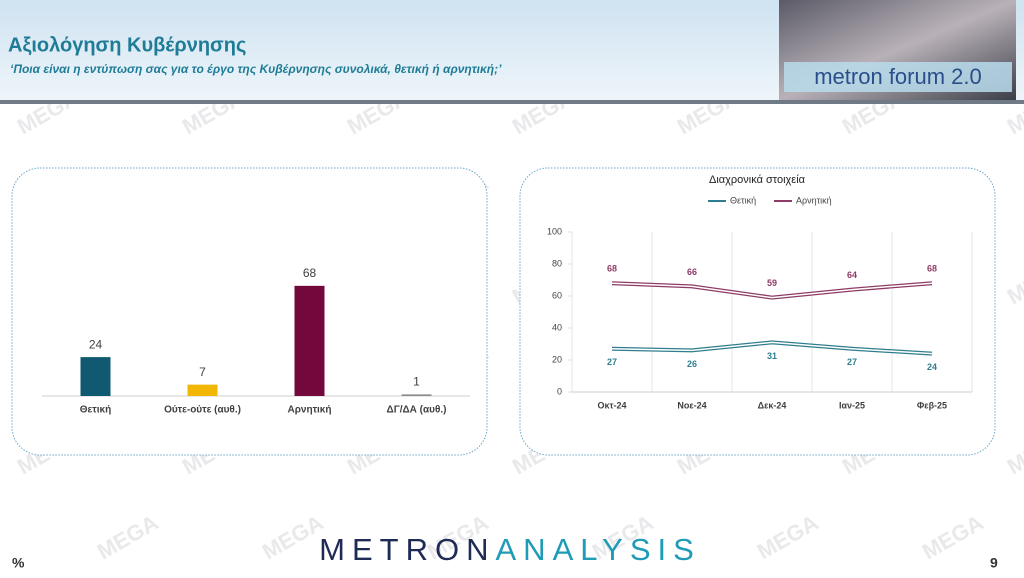 The height and width of the screenshot is (578, 1024). Describe the element at coordinates (598, 549) in the screenshot. I see `brand-second: ANALYSIS` at that location.